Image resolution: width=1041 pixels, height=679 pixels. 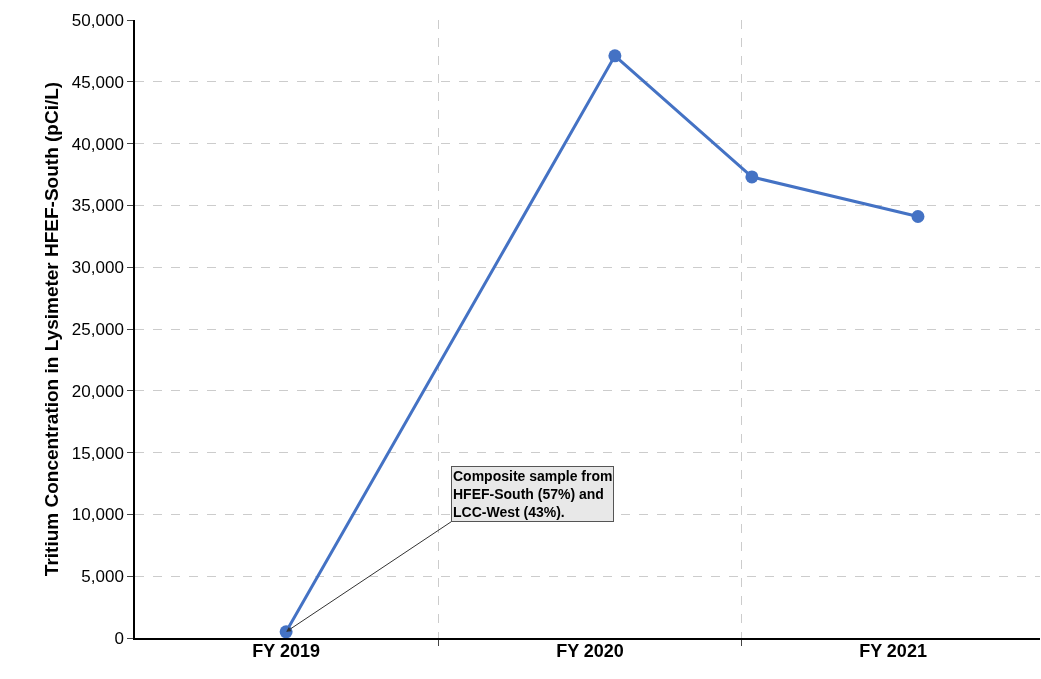 I want to click on y-tick-label: 25,000, so click(x=97, y=329).